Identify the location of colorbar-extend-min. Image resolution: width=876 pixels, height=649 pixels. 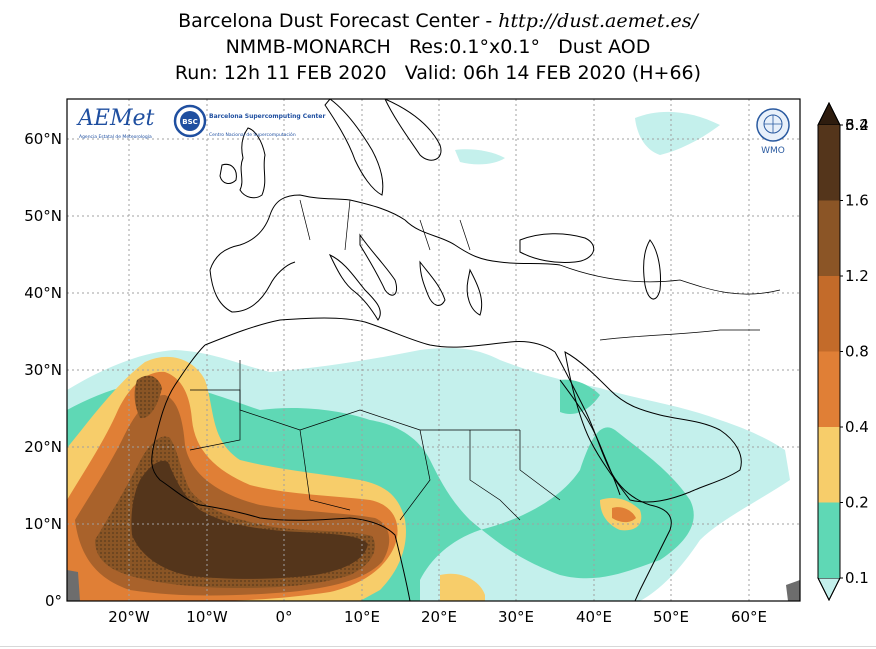
(829, 589).